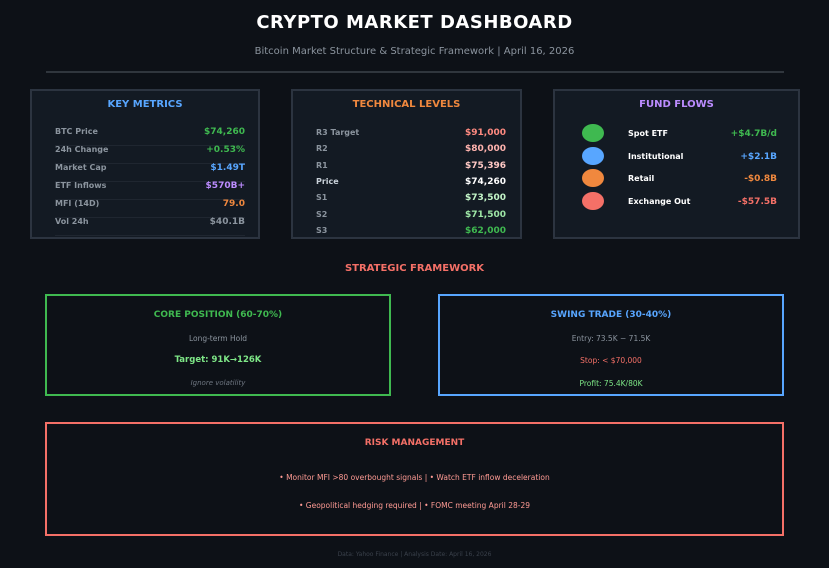 This screenshot has height=568, width=829. I want to click on flow-row: Retail -$0.8B, so click(679, 182).